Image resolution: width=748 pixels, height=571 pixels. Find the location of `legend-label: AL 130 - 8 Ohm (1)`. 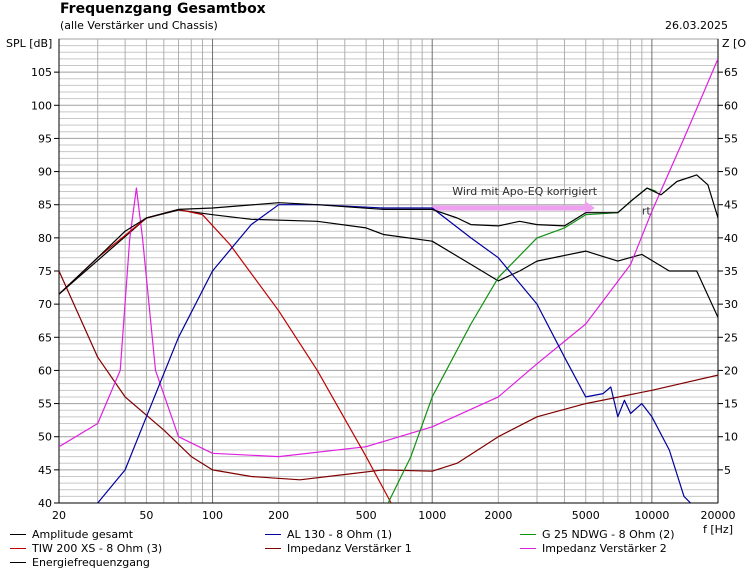

legend-label: AL 130 - 8 Ohm (1) is located at coordinates (340, 534).